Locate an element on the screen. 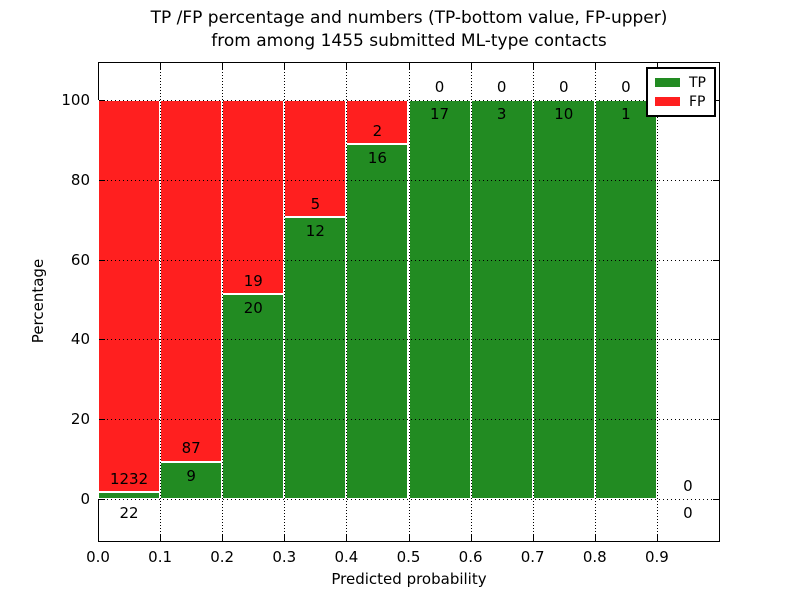  tp-count-label: 9 is located at coordinates (191, 475).